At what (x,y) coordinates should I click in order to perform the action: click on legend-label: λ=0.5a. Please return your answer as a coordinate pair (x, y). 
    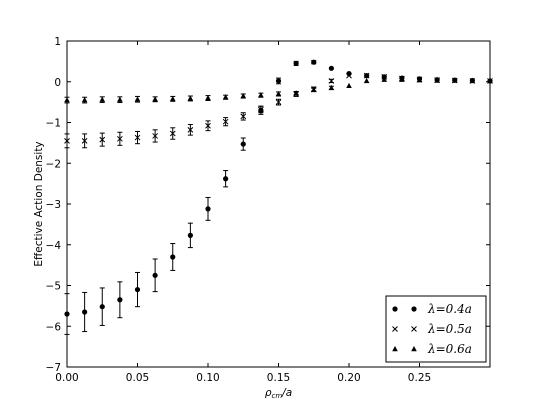
    Looking at the image, I should click on (449, 329).